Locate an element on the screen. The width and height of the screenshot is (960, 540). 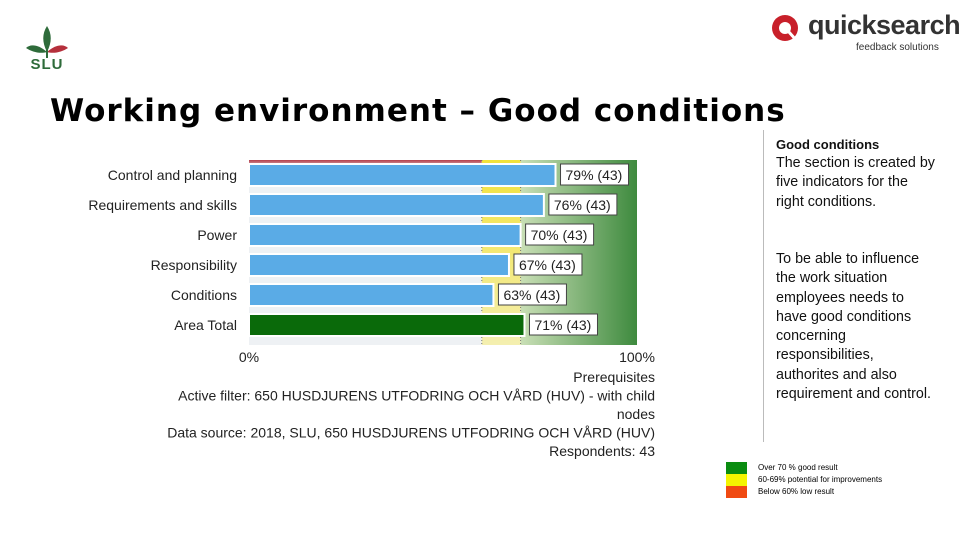
category-label: Power is located at coordinates (217, 235).